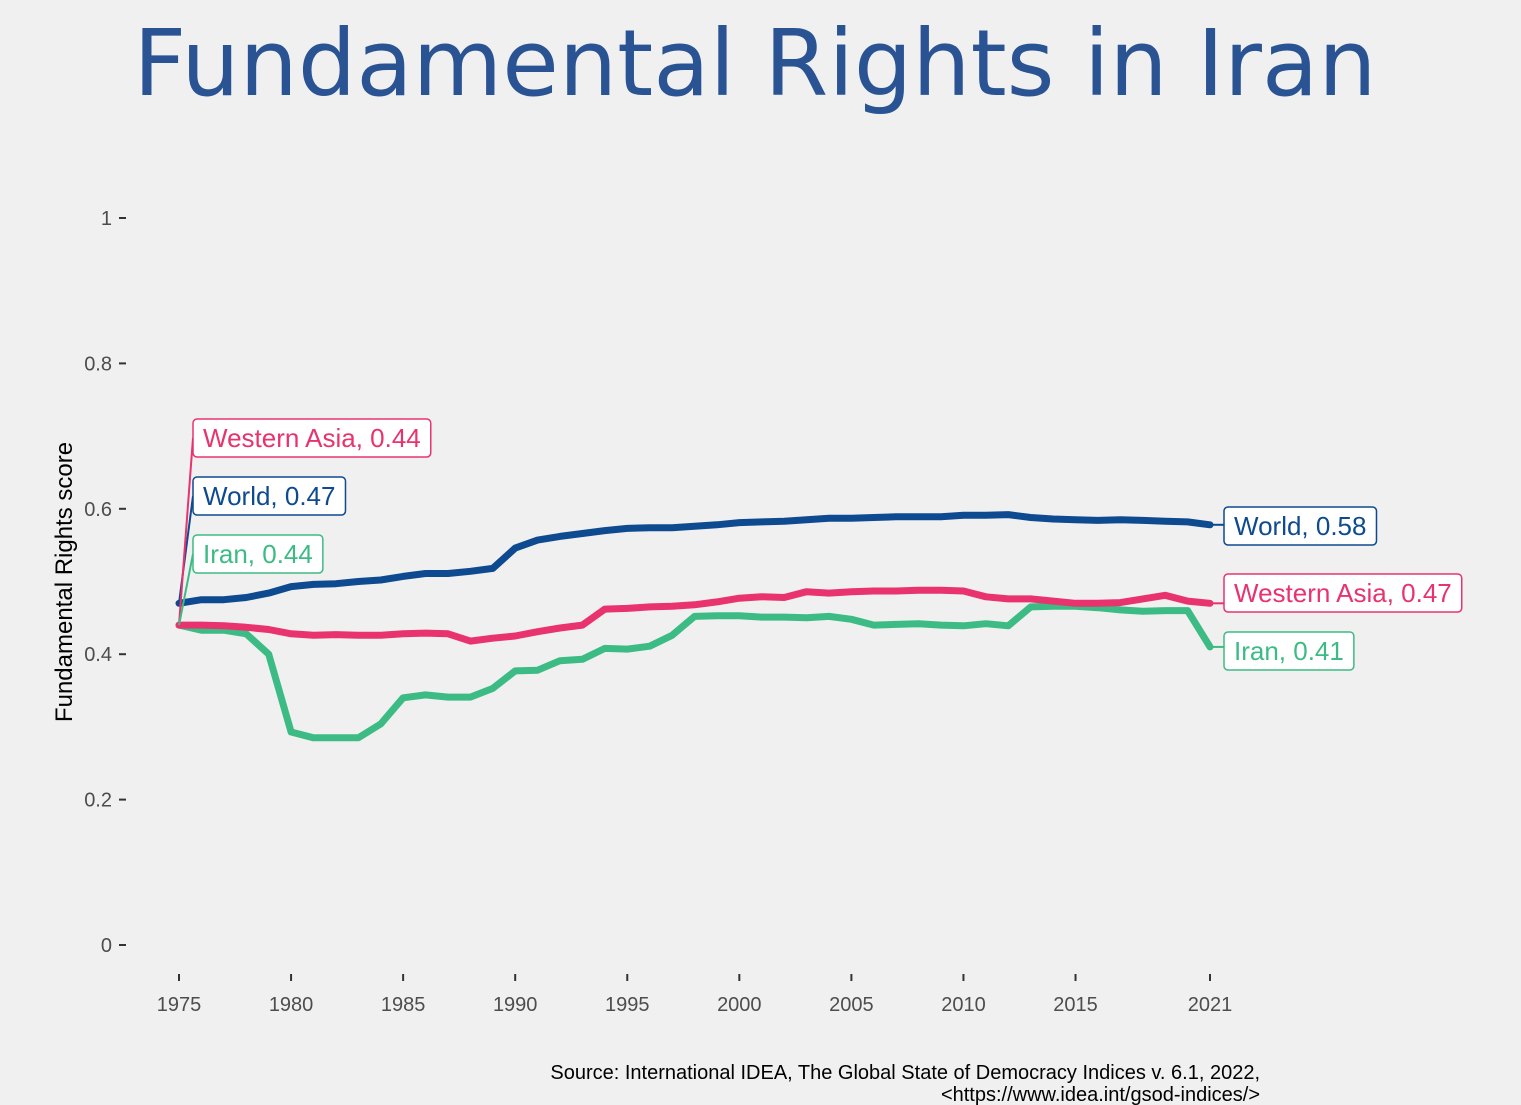 This screenshot has width=1521, height=1105. I want to click on series-lines, so click(694, 626).